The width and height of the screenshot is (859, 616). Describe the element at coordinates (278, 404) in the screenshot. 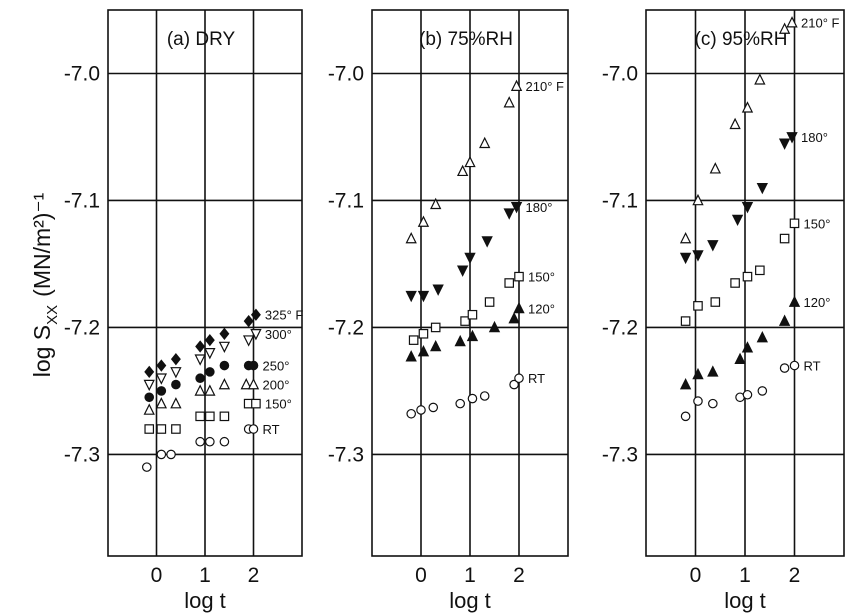

I see `series-label: 150°` at that location.